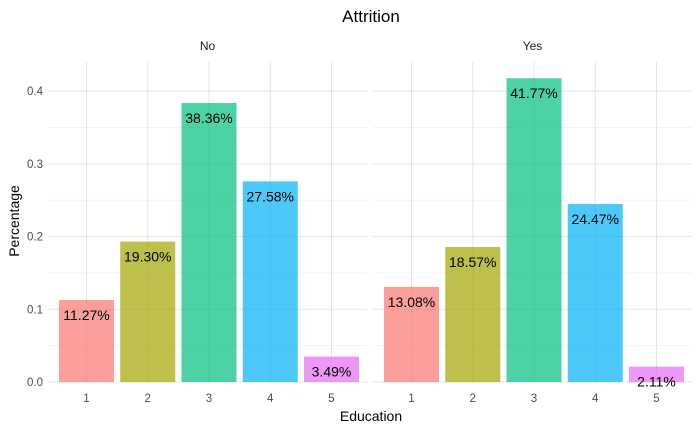 The height and width of the screenshot is (432, 700). Describe the element at coordinates (411, 302) in the screenshot. I see `bar-value-label: 13.08%` at that location.